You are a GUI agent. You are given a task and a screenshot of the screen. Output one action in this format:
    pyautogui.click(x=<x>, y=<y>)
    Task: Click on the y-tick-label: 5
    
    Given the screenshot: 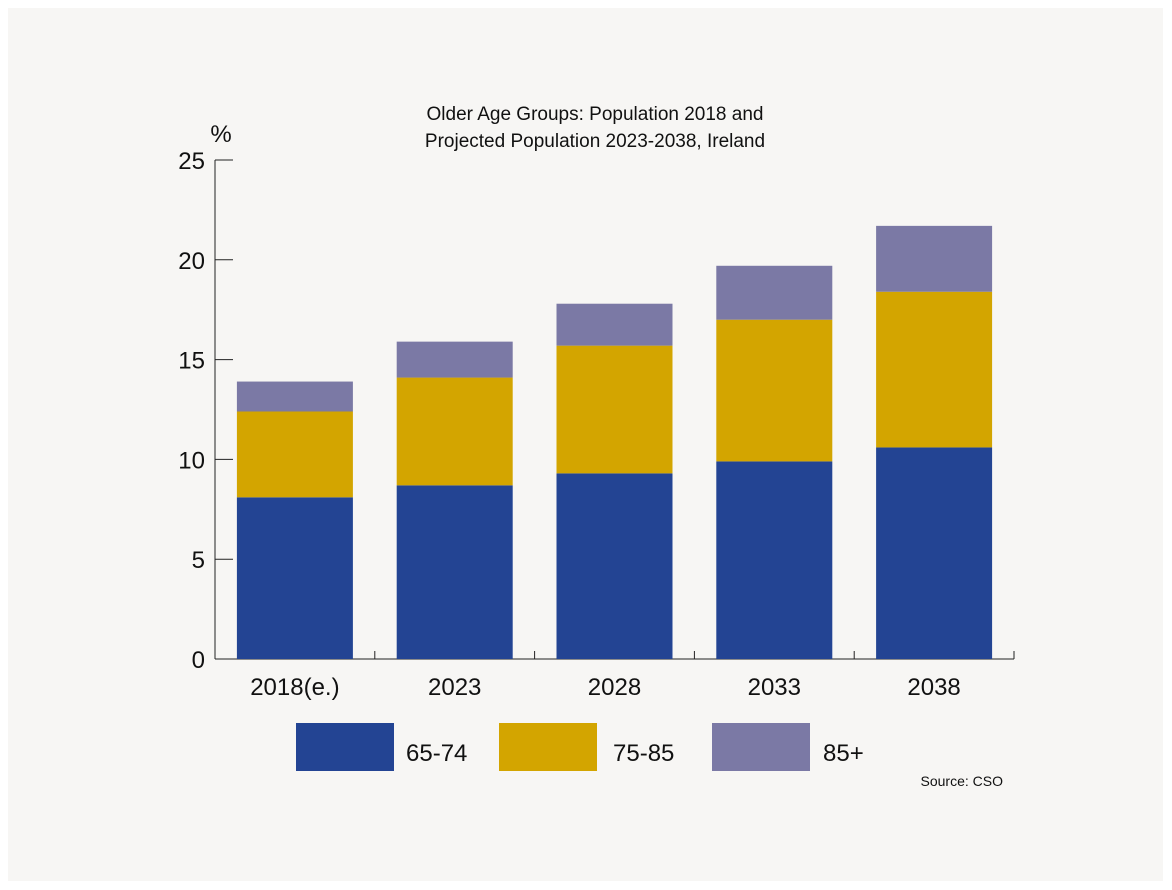 What is the action you would take?
    pyautogui.click(x=198, y=560)
    